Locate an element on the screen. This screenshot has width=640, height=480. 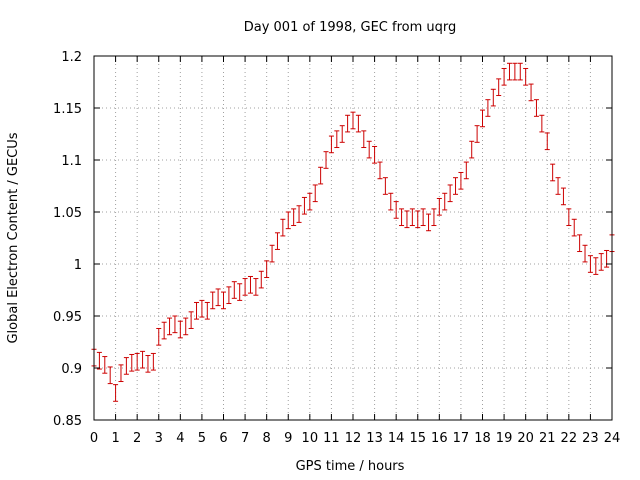
x-tick-label: 19 is located at coordinates (504, 438).